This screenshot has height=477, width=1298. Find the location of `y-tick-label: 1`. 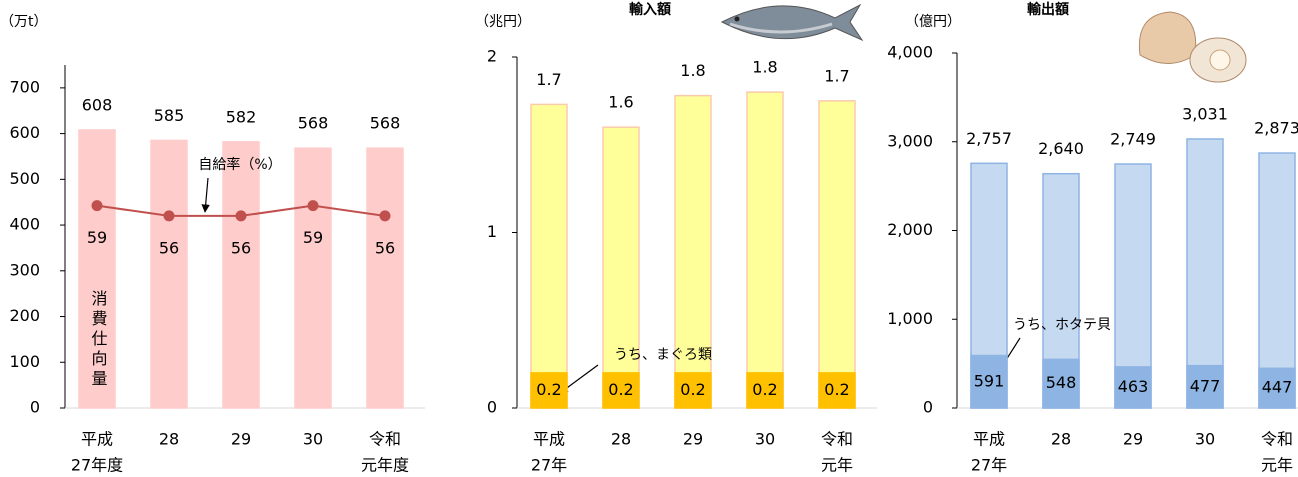

y-tick-label: 1 is located at coordinates (492, 231).